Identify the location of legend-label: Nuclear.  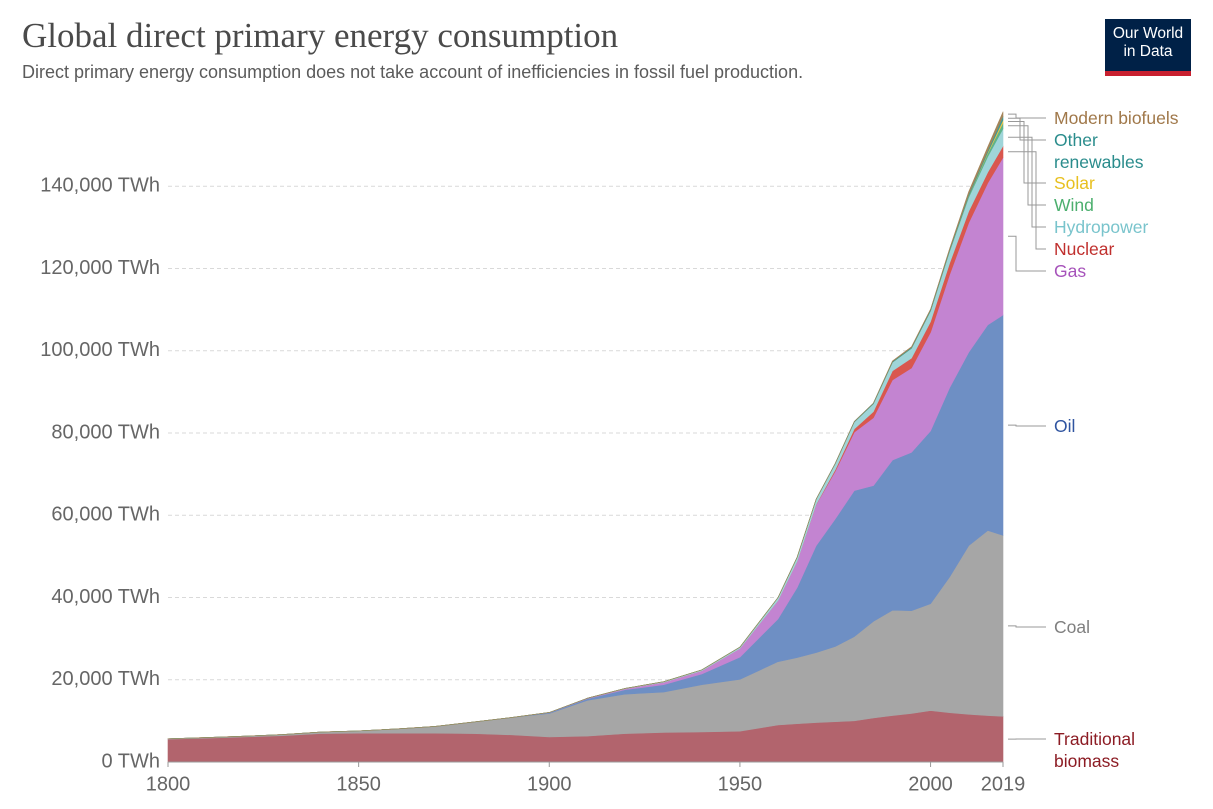
(1084, 249).